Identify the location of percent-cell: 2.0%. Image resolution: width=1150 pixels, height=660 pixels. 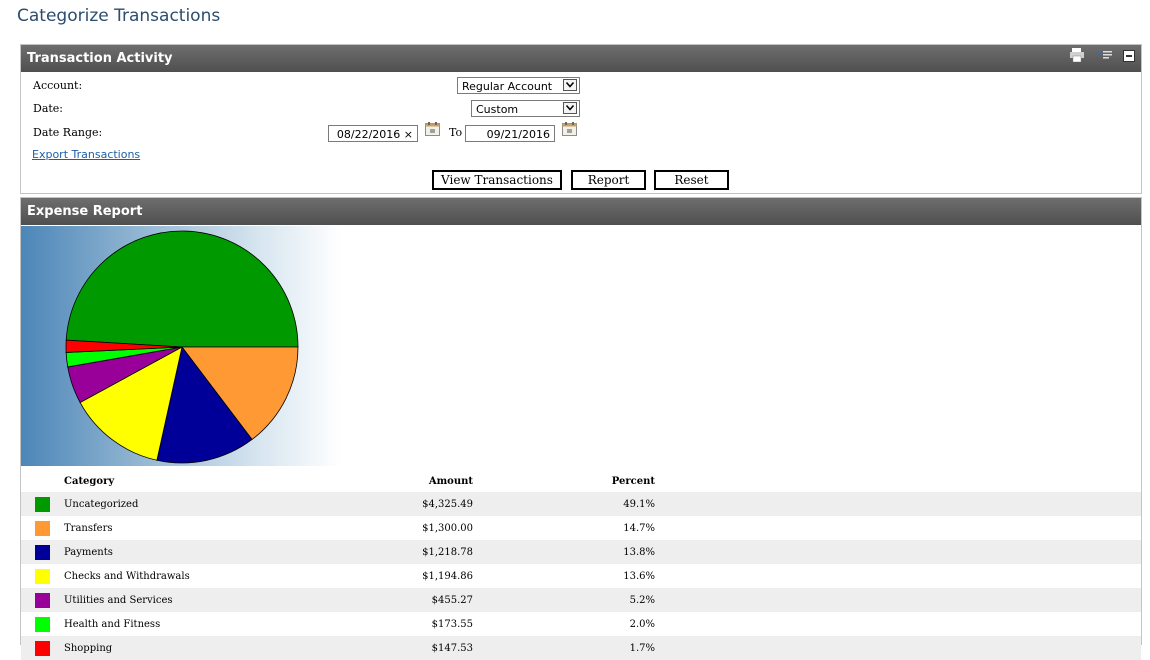
(642, 624).